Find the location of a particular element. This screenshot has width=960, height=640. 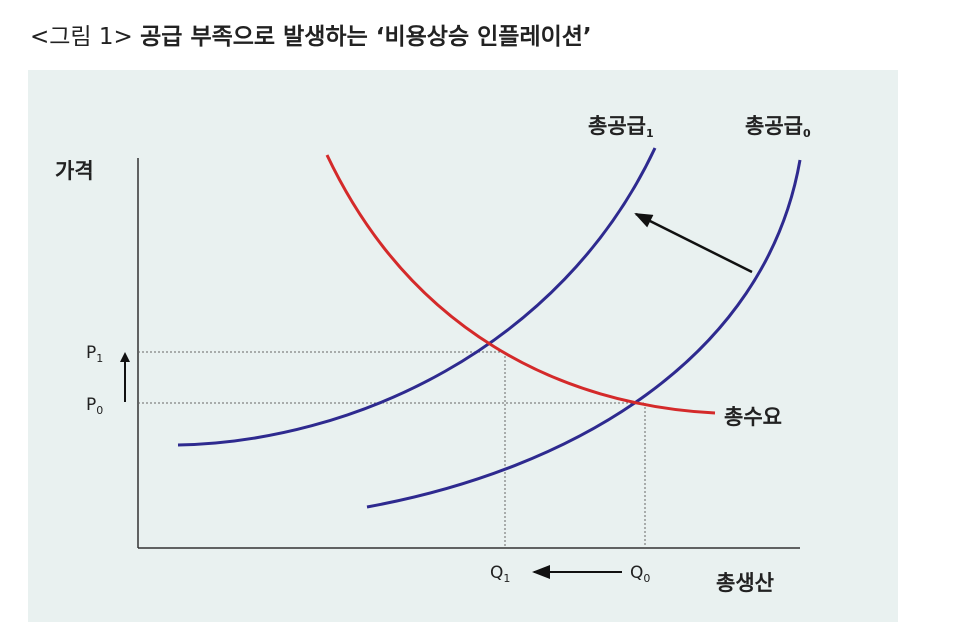

q1-label: Q1 is located at coordinates (500, 574).